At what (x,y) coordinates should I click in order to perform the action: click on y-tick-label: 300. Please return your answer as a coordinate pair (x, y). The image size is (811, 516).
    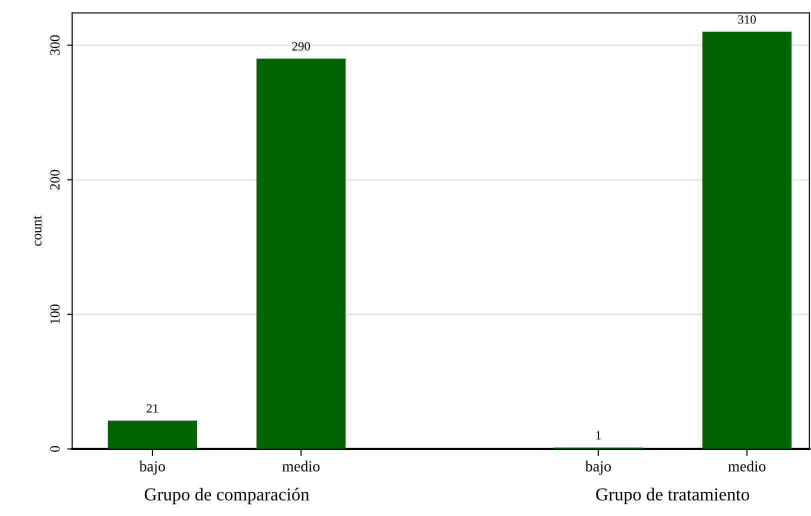
    Looking at the image, I should click on (55, 45).